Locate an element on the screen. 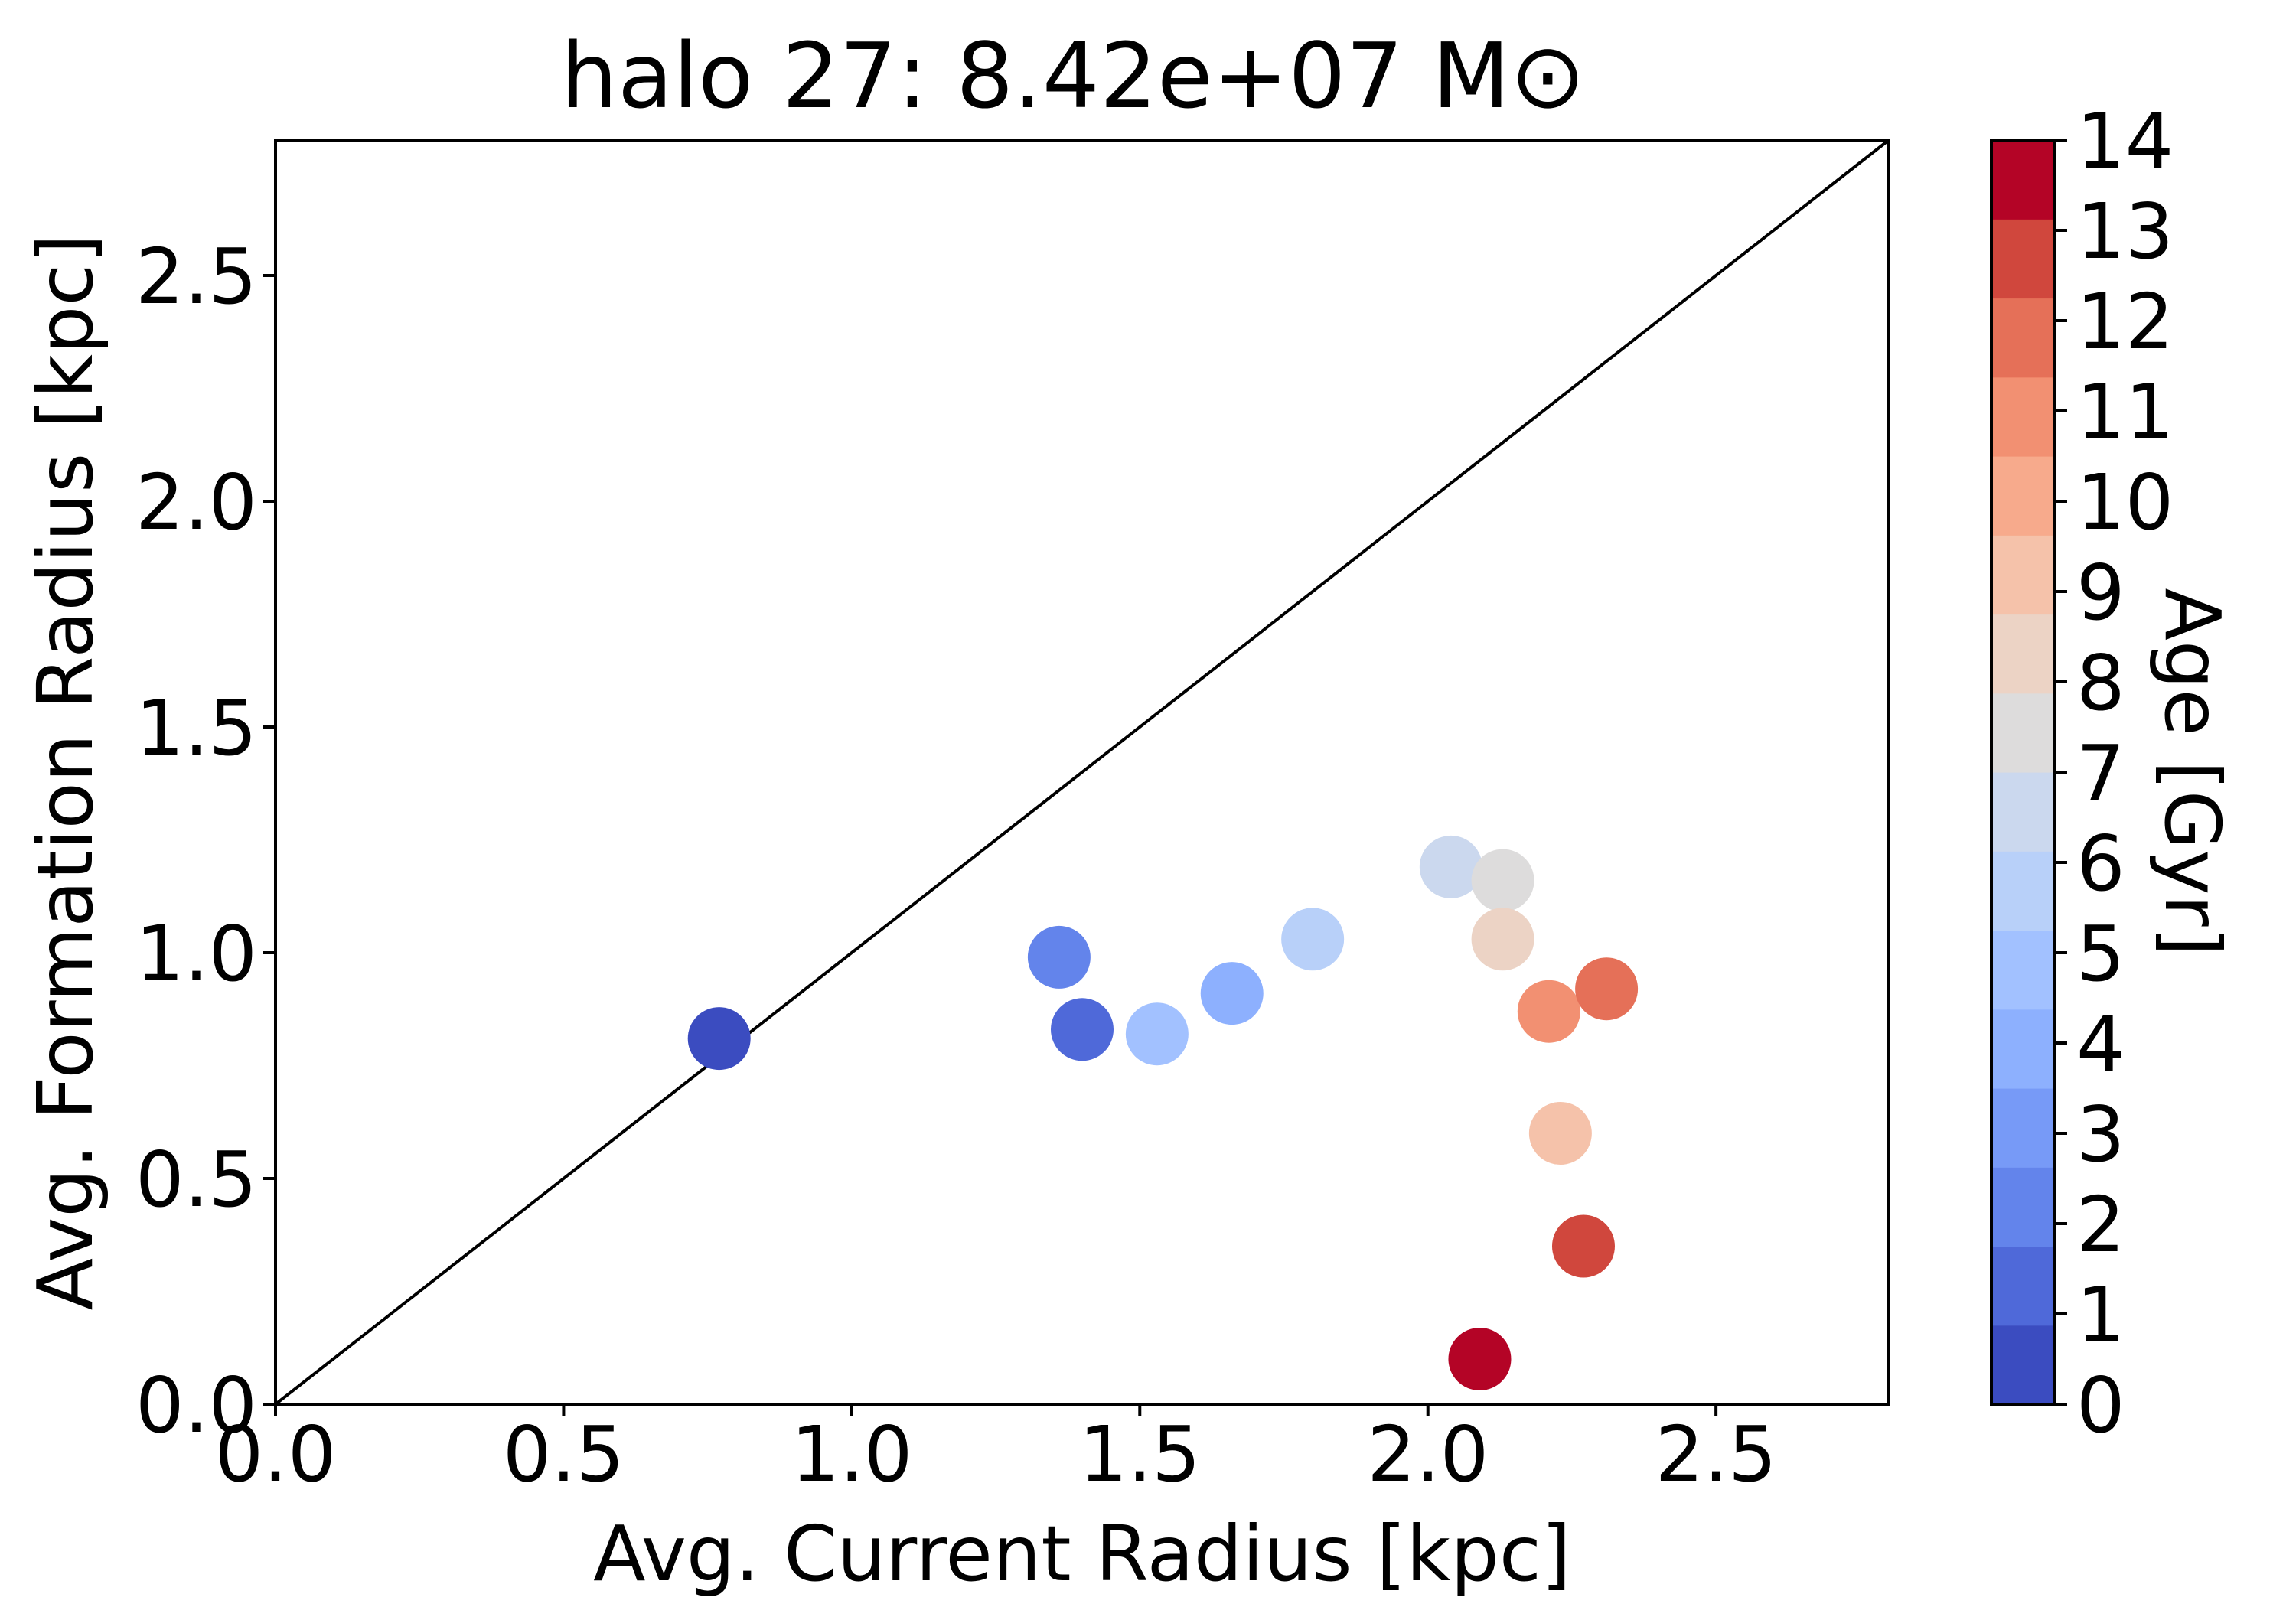 This screenshot has height=1607, width=2296. y-tick-label: 1.5 is located at coordinates (196, 728).